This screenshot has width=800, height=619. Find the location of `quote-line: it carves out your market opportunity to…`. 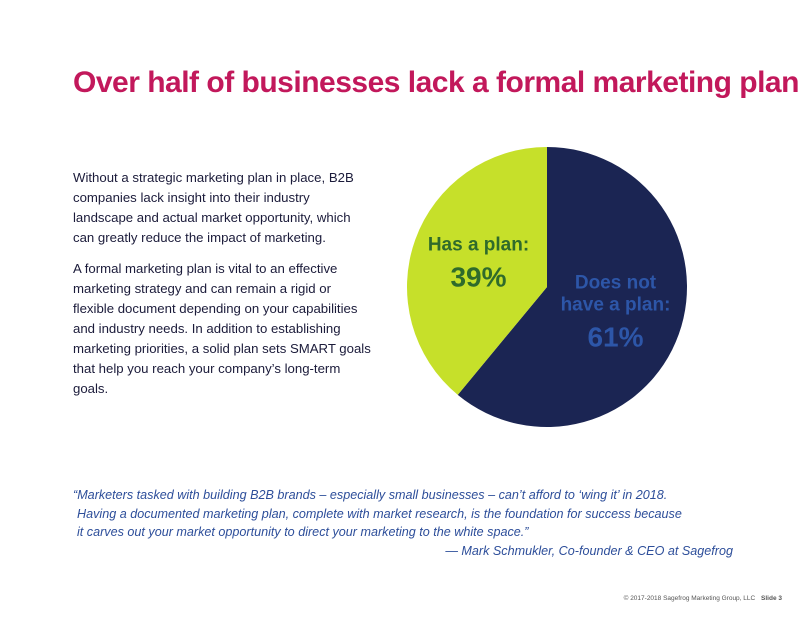

quote-line: it carves out your market opportunity to… is located at coordinates (303, 532).